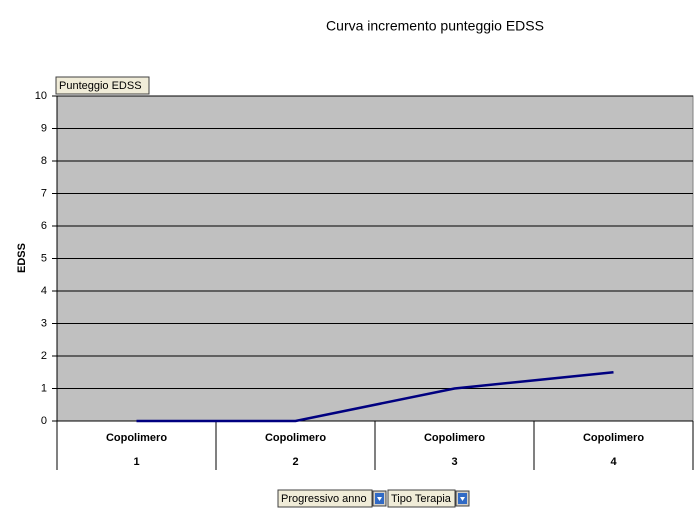 Image resolution: width=700 pixels, height=514 pixels. Describe the element at coordinates (44, 193) in the screenshot. I see `y-tick-label: 7` at that location.